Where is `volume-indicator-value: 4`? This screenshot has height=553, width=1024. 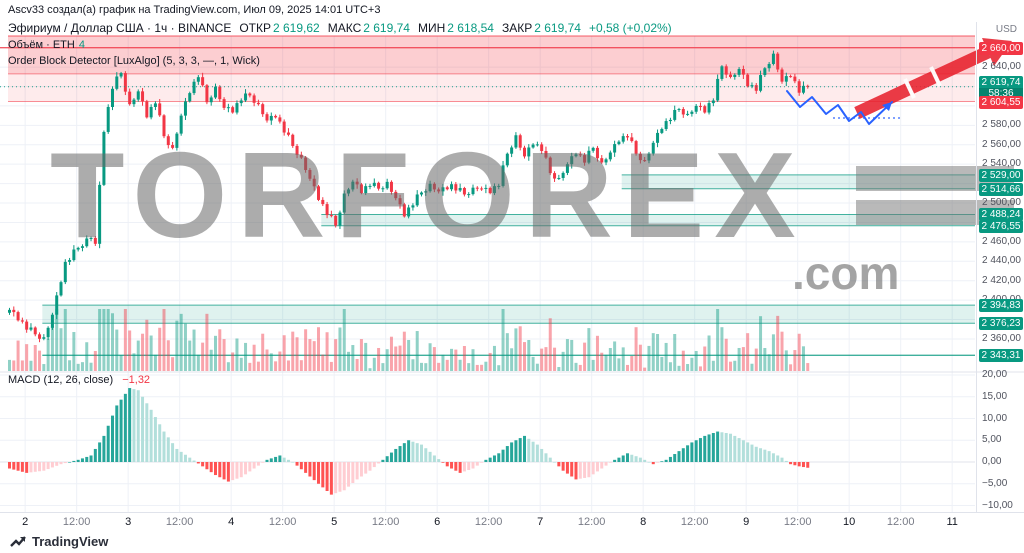 volume-indicator-value: 4 is located at coordinates (81, 45).